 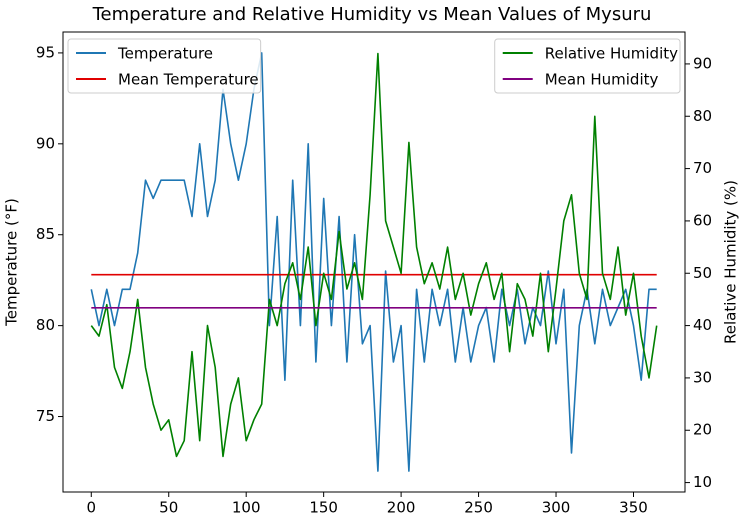 What do you see at coordinates (702, 168) in the screenshot?
I see `y2-tick-label: 70` at bounding box center [702, 168].